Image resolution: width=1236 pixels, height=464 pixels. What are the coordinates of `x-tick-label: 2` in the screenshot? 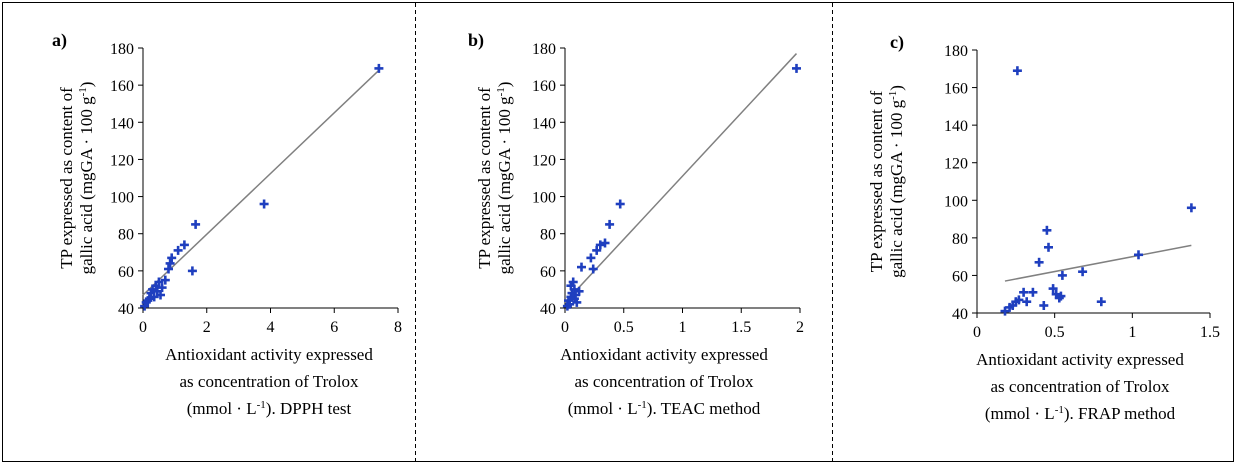 It's located at (800, 327).